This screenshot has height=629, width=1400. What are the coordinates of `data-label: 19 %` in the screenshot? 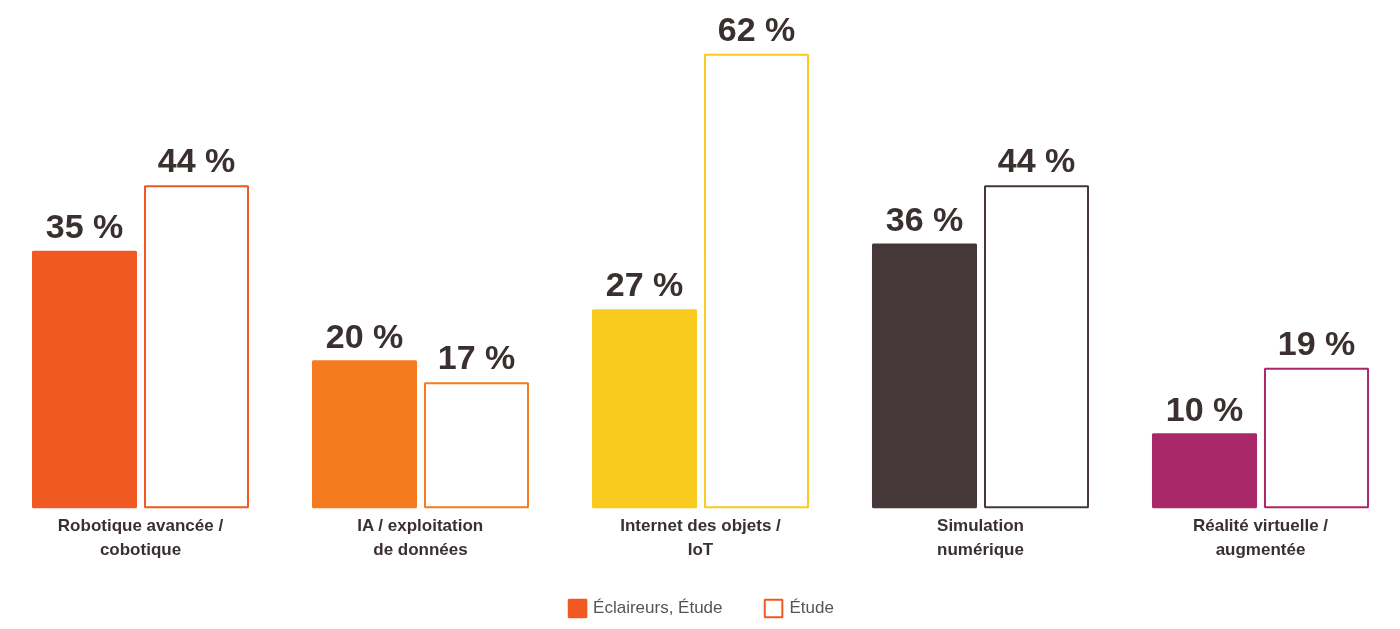 It's located at (1316, 342).